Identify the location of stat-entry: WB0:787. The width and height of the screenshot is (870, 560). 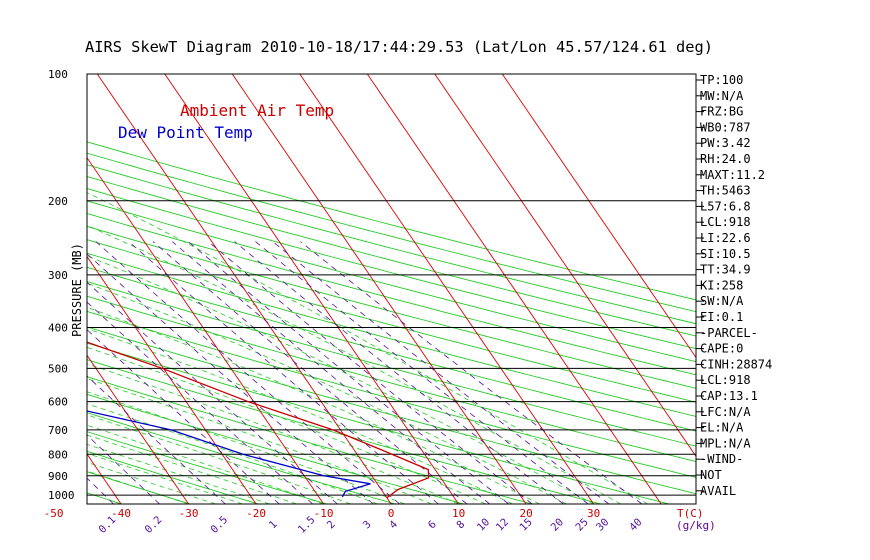
(725, 127).